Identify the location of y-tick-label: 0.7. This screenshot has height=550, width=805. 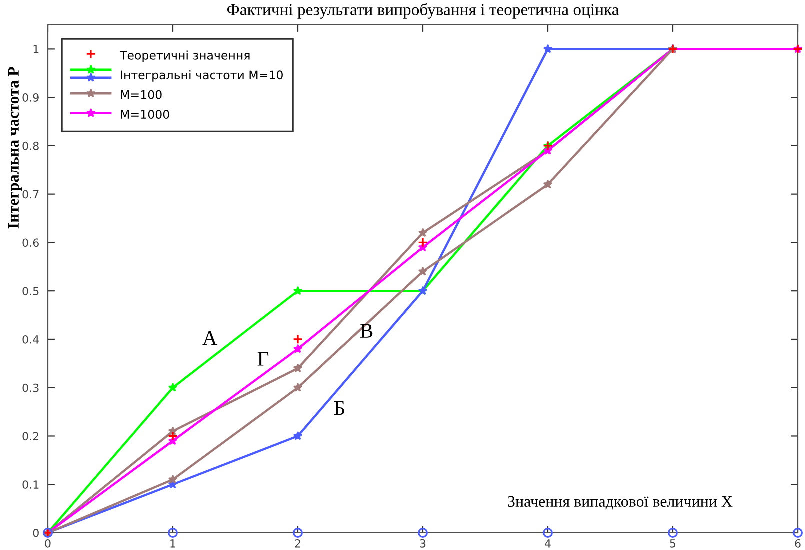
(30, 194).